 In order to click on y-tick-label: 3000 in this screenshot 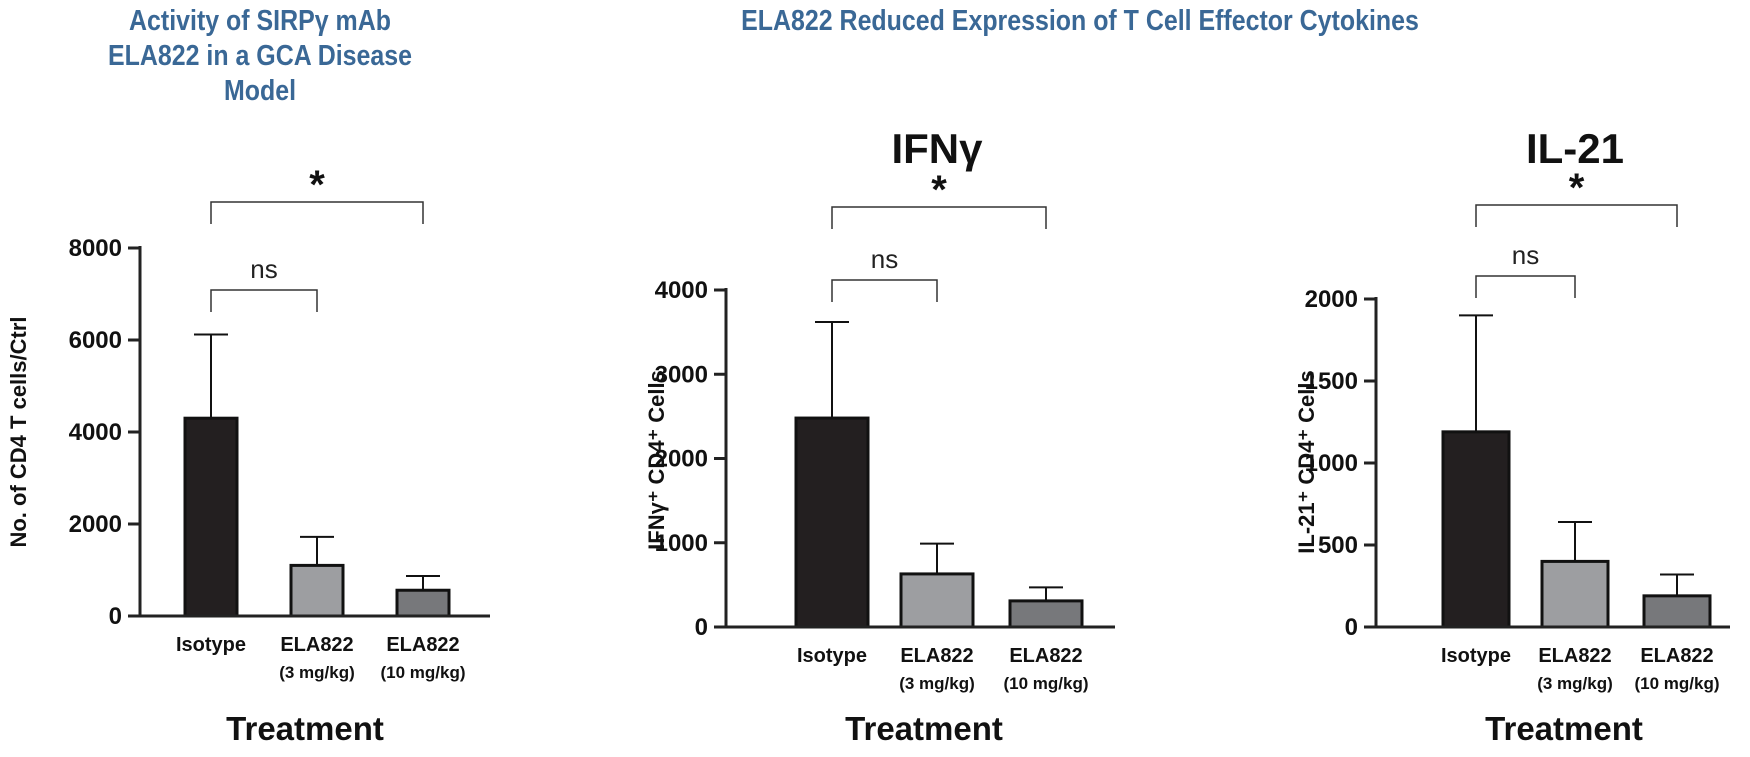, I will do `click(681, 374)`.